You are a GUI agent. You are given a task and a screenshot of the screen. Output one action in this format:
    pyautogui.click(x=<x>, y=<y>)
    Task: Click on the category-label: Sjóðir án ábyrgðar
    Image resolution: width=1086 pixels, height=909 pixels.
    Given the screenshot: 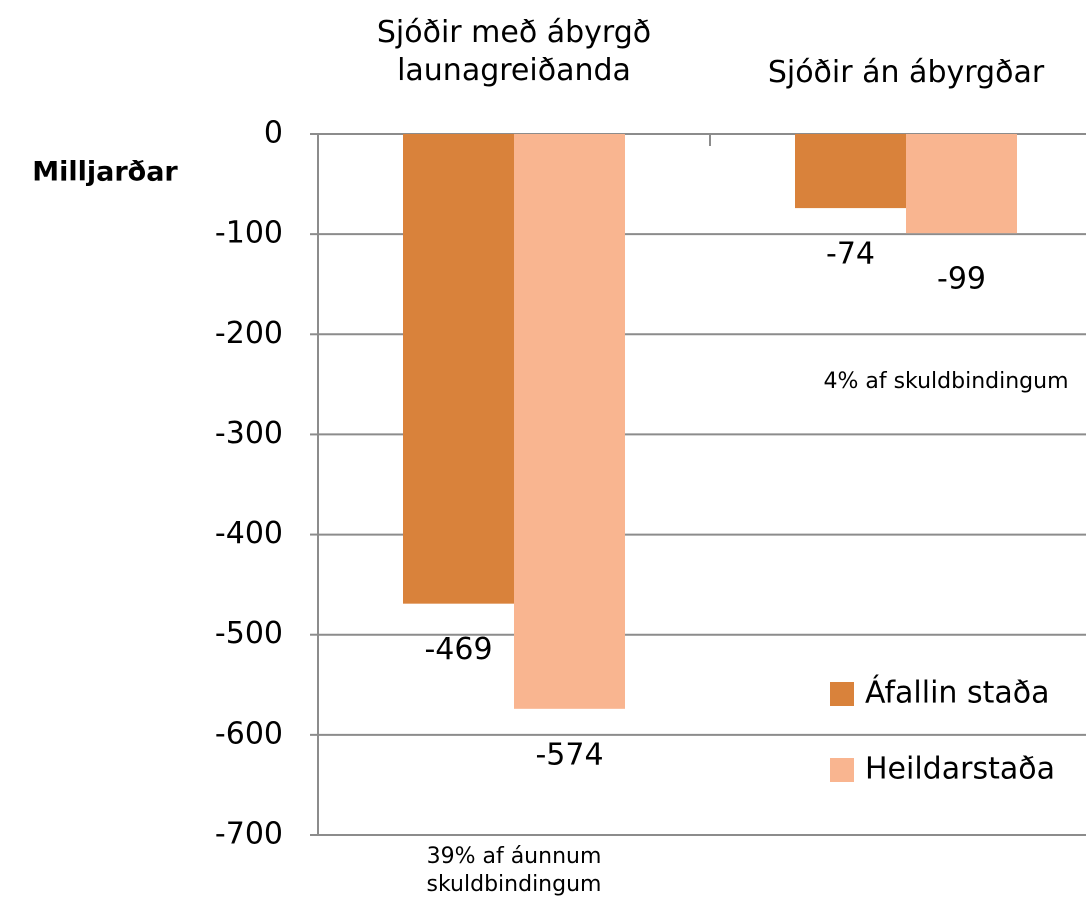 What is the action you would take?
    pyautogui.click(x=906, y=72)
    